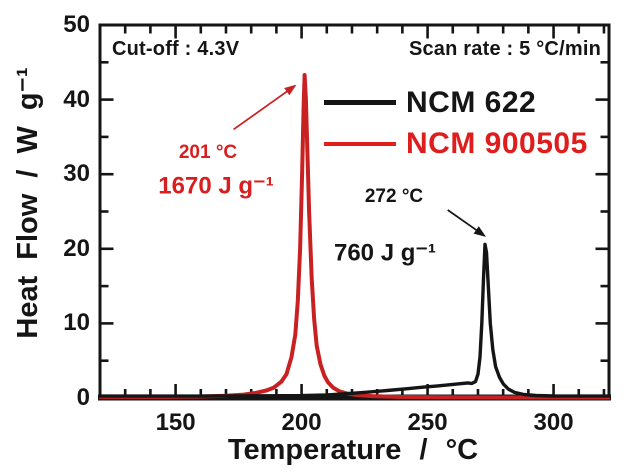 This screenshot has width=640, height=472. What do you see at coordinates (83, 397) in the screenshot?
I see `y-tick-label: 0` at bounding box center [83, 397].